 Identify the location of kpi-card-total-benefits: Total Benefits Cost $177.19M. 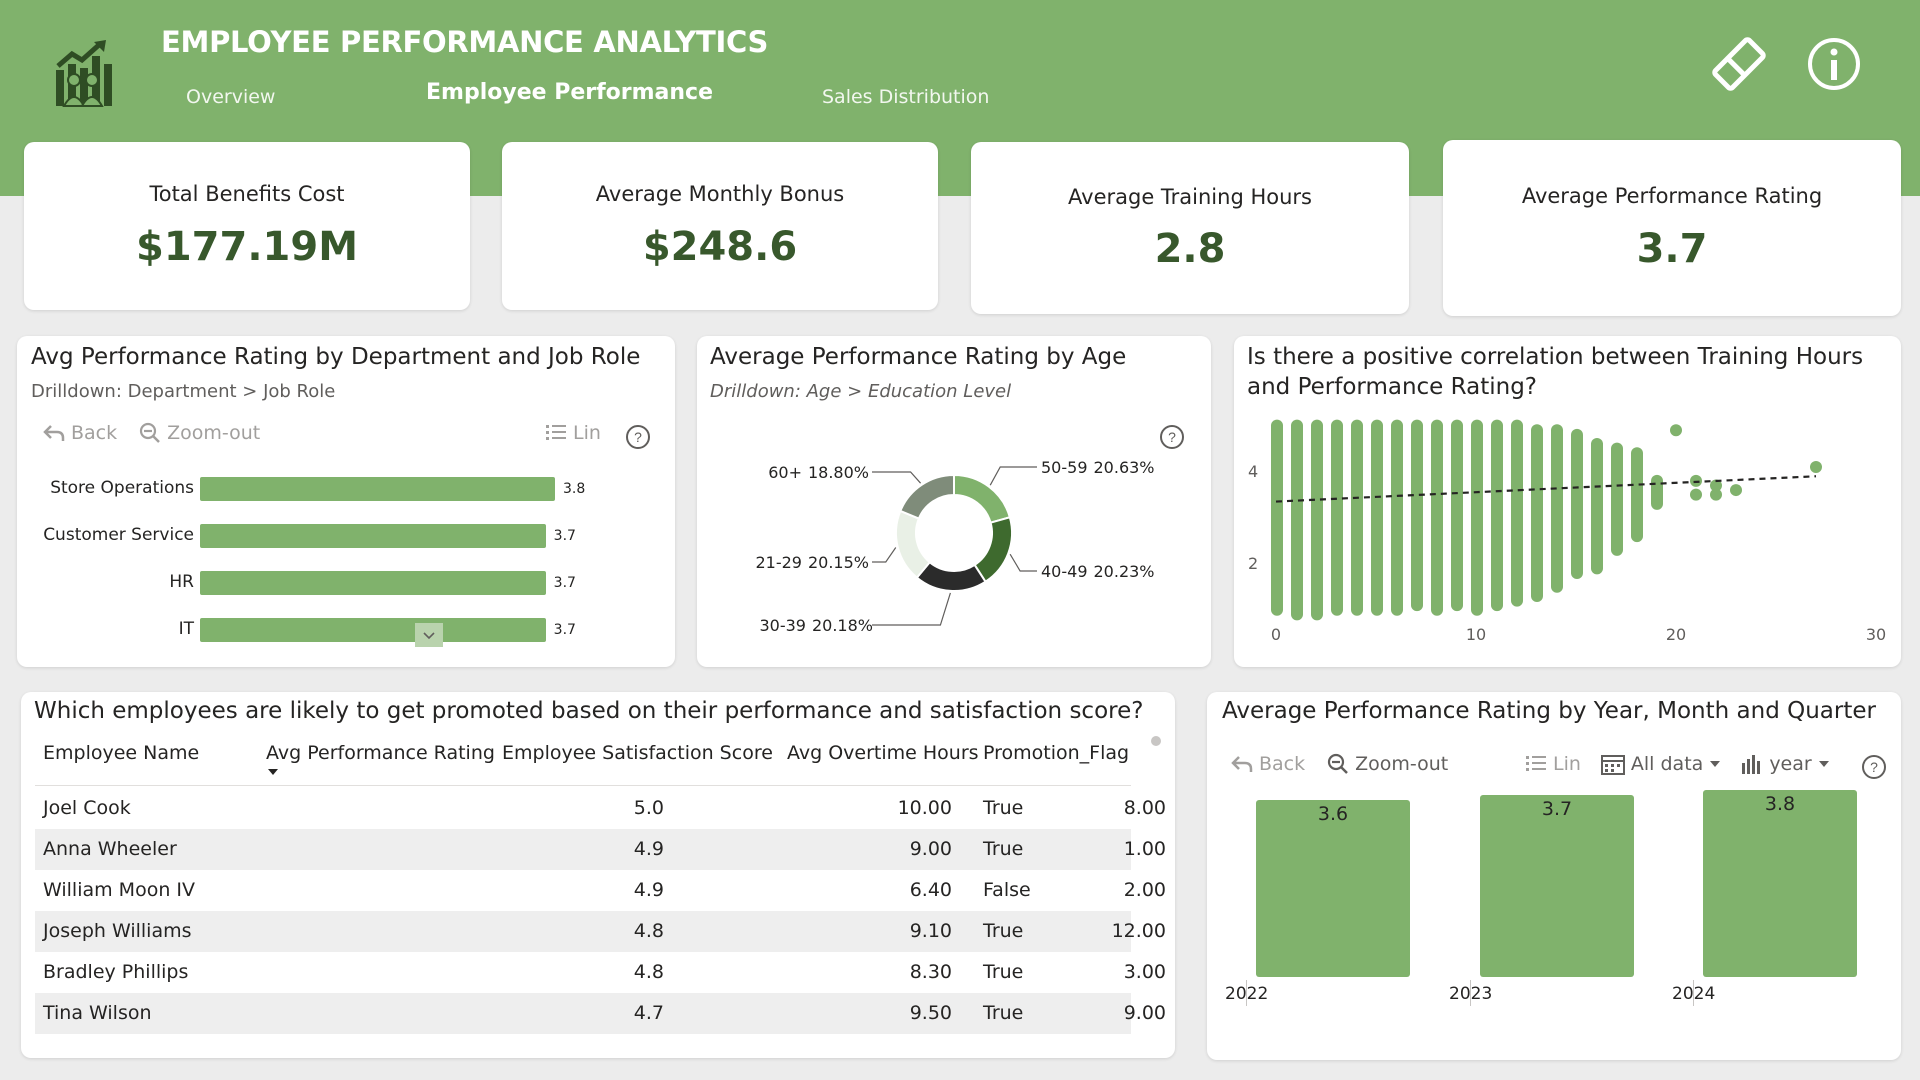
(247, 226).